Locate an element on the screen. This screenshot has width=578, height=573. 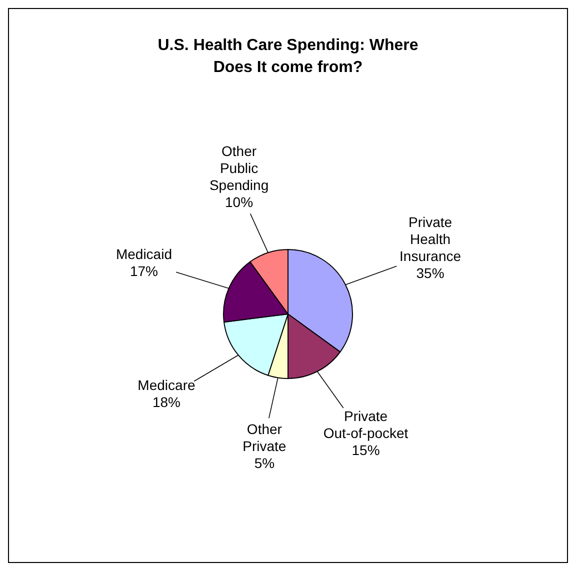
data-label: 18% is located at coordinates (166, 402).